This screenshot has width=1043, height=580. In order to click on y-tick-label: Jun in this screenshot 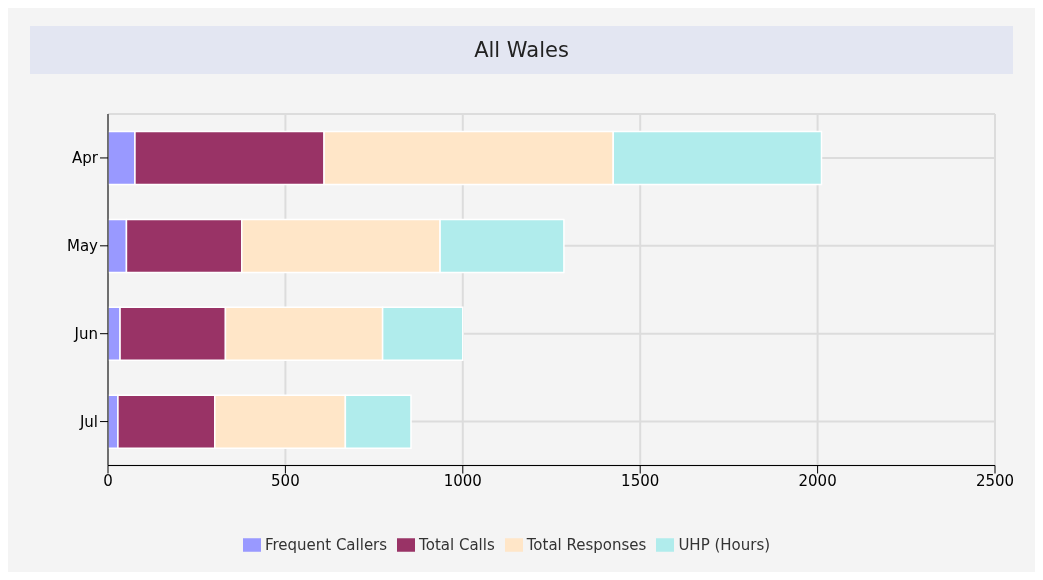, I will do `click(85, 334)`.